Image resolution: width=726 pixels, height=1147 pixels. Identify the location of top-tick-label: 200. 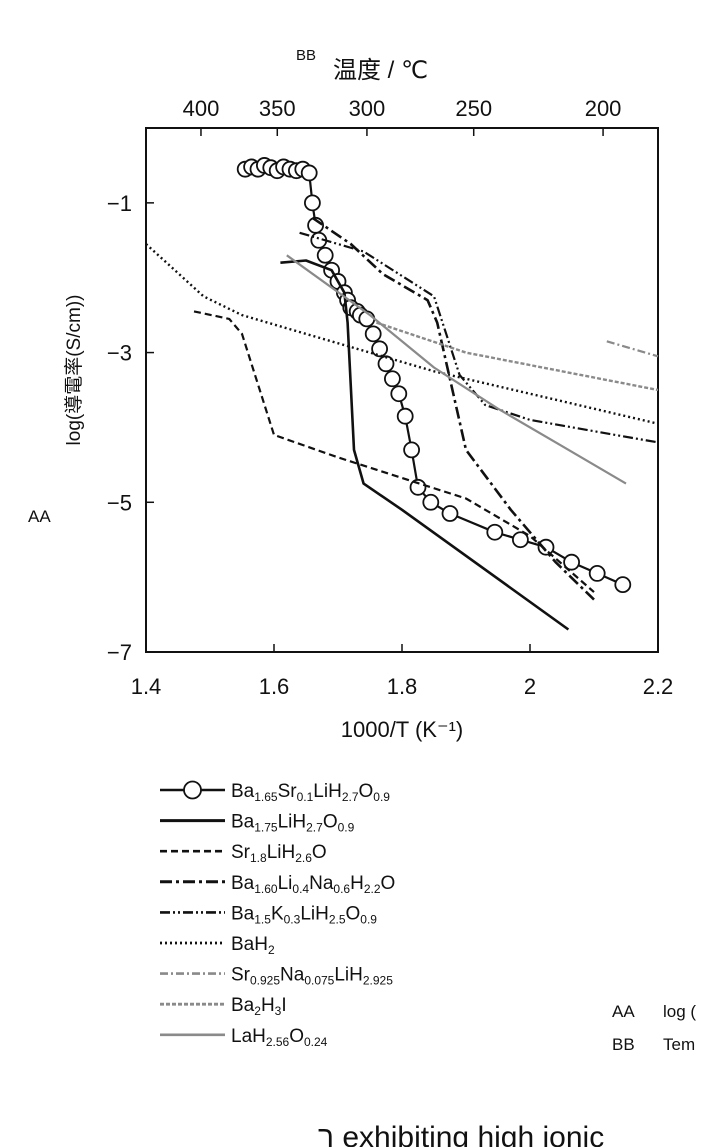
(603, 108).